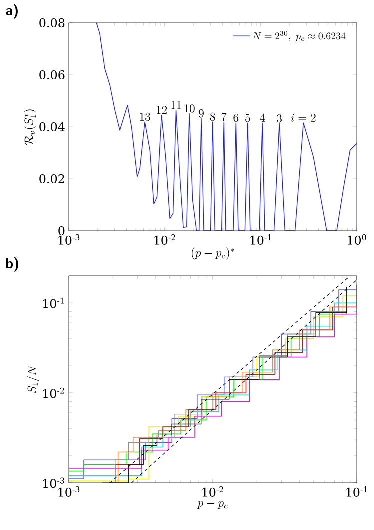  Describe the element at coordinates (279, 118) in the screenshot. I see `annotation: $3$` at that location.